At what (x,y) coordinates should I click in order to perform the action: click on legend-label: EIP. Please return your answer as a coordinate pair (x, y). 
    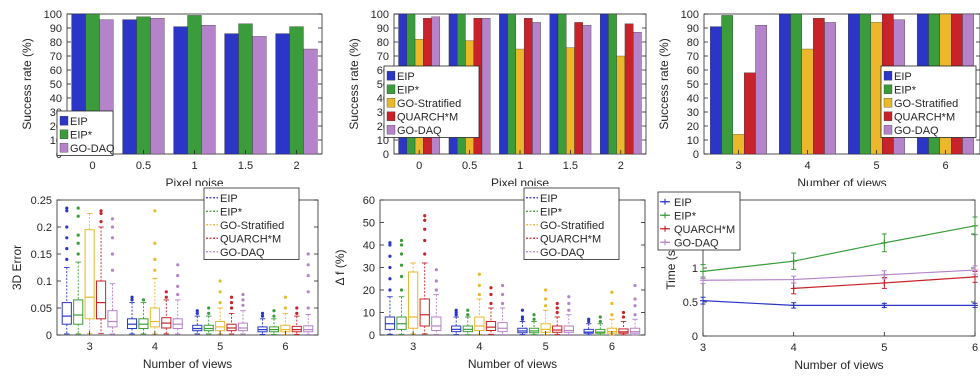
    Looking at the image, I should click on (79, 122).